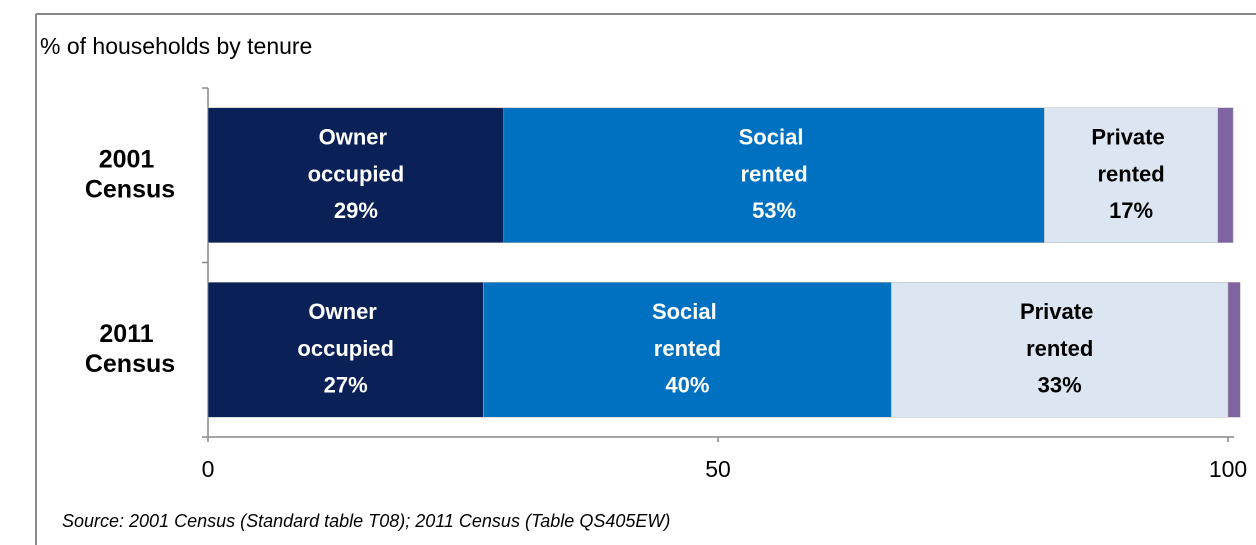 This screenshot has width=1256, height=545. Describe the element at coordinates (130, 348) in the screenshot. I see `category-label: 2011 Census` at that location.